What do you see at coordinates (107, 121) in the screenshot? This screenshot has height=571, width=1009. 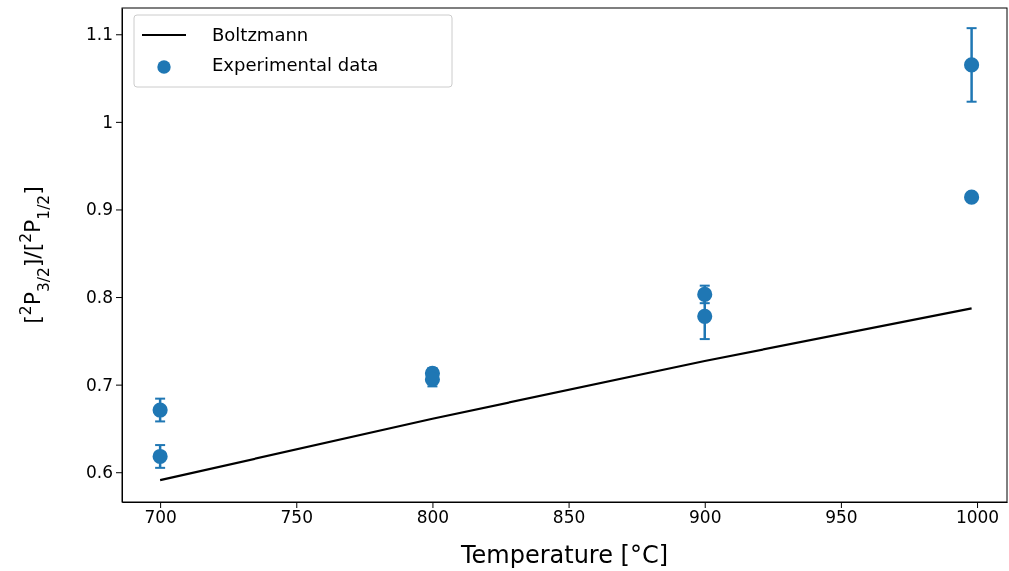 I see `y-tick-label: 1` at bounding box center [107, 121].